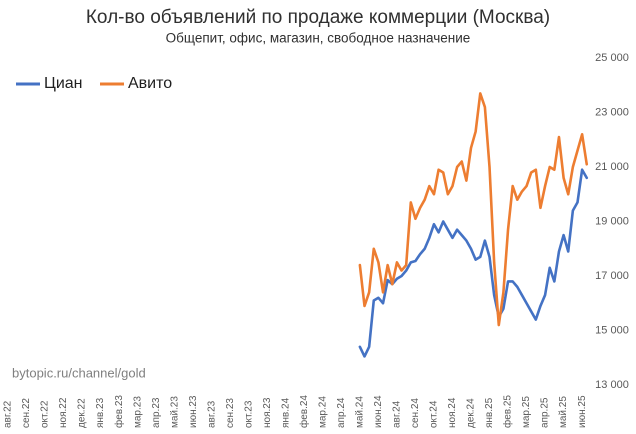 The height and width of the screenshot is (434, 636). What do you see at coordinates (79, 372) in the screenshot?
I see `watermark: bytopic.ru/channel/gold` at bounding box center [79, 372].